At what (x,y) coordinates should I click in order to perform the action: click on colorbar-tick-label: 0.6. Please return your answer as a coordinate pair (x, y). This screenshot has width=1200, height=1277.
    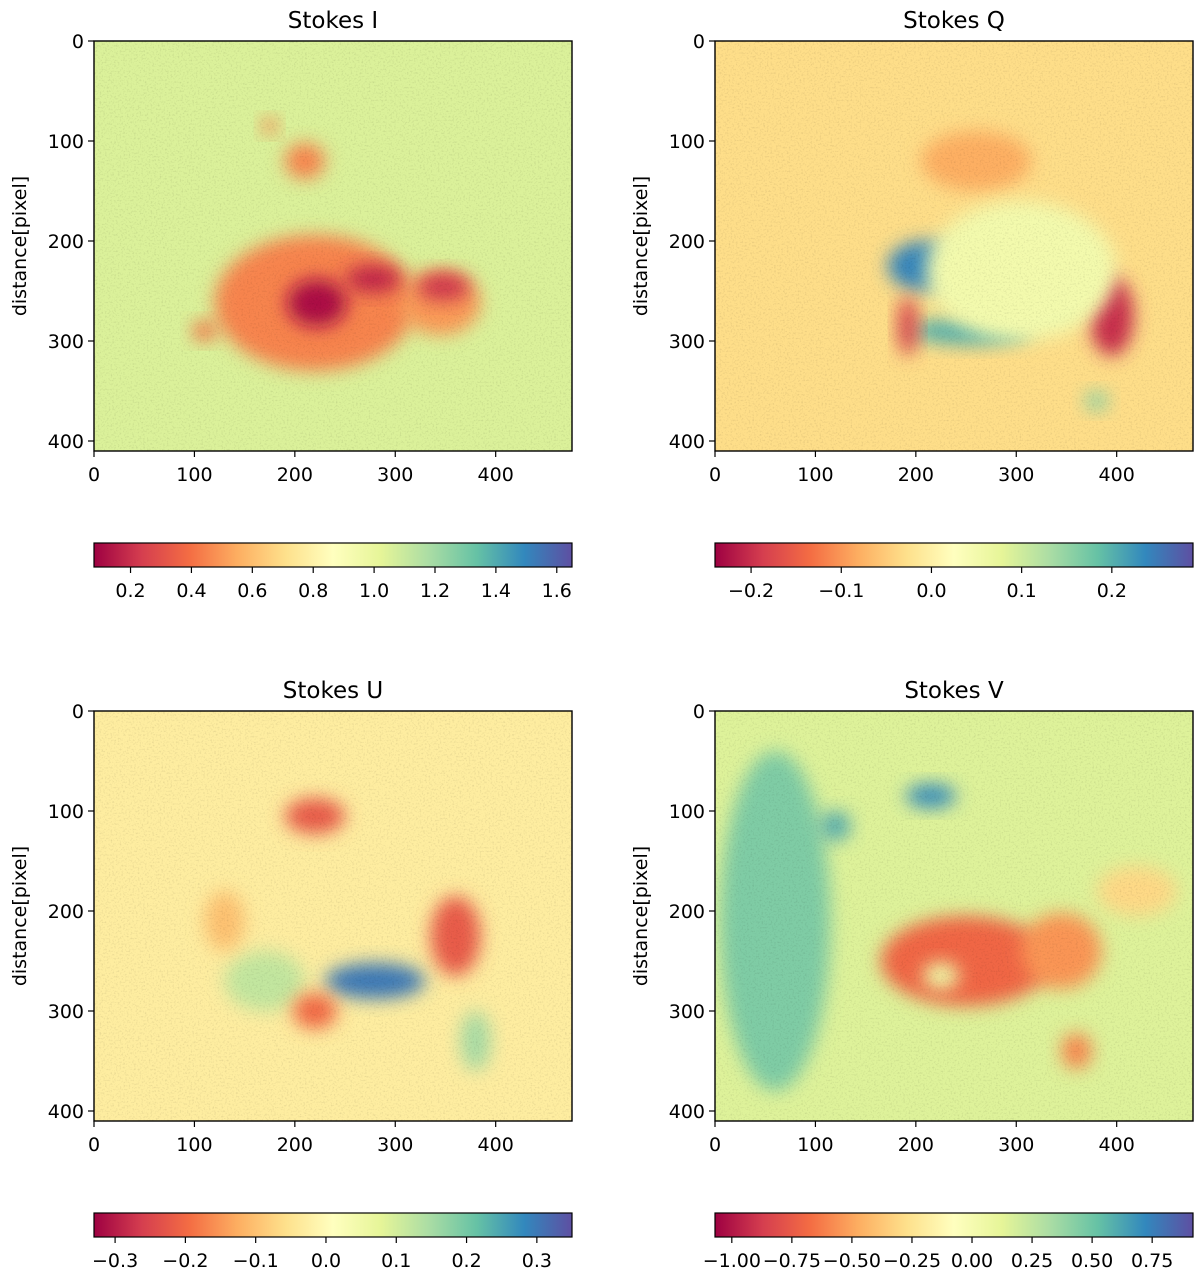
    Looking at the image, I should click on (252, 591).